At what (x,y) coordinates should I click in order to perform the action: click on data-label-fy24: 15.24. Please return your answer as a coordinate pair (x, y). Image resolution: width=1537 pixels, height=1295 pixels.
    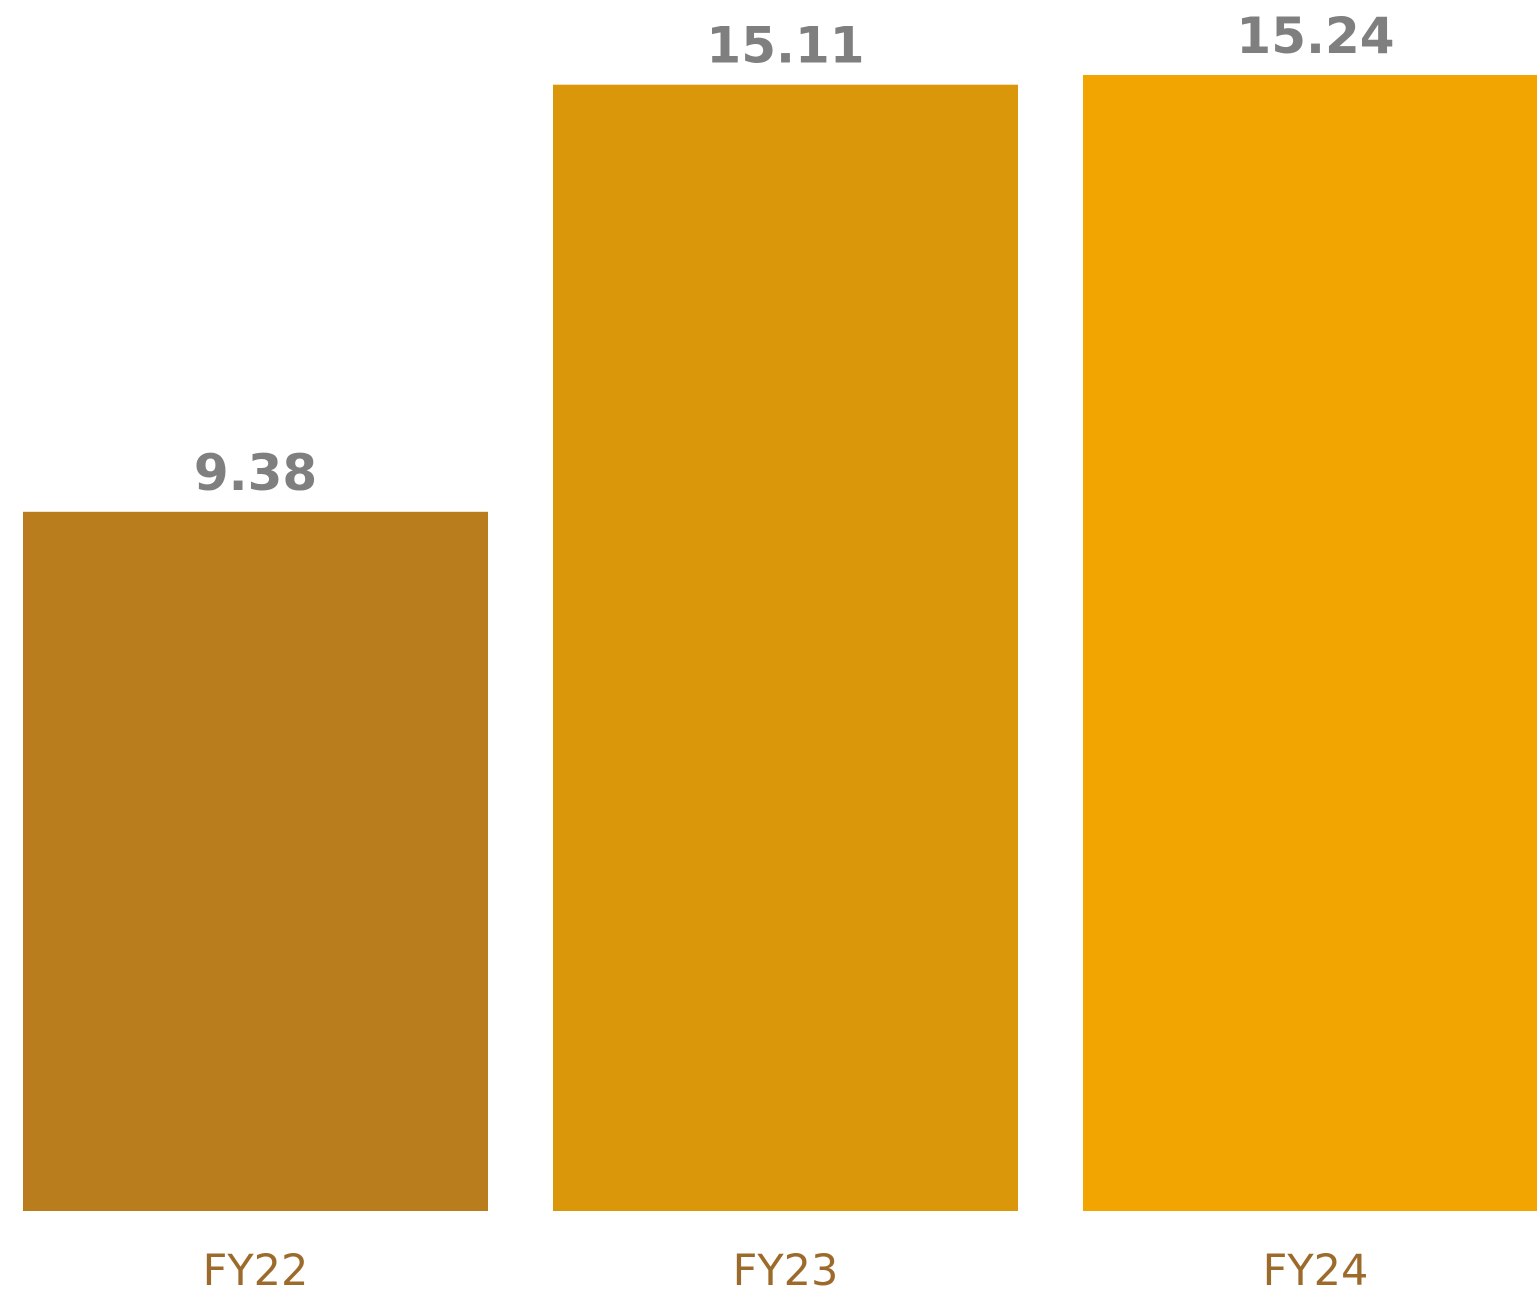
    Looking at the image, I should click on (1315, 36).